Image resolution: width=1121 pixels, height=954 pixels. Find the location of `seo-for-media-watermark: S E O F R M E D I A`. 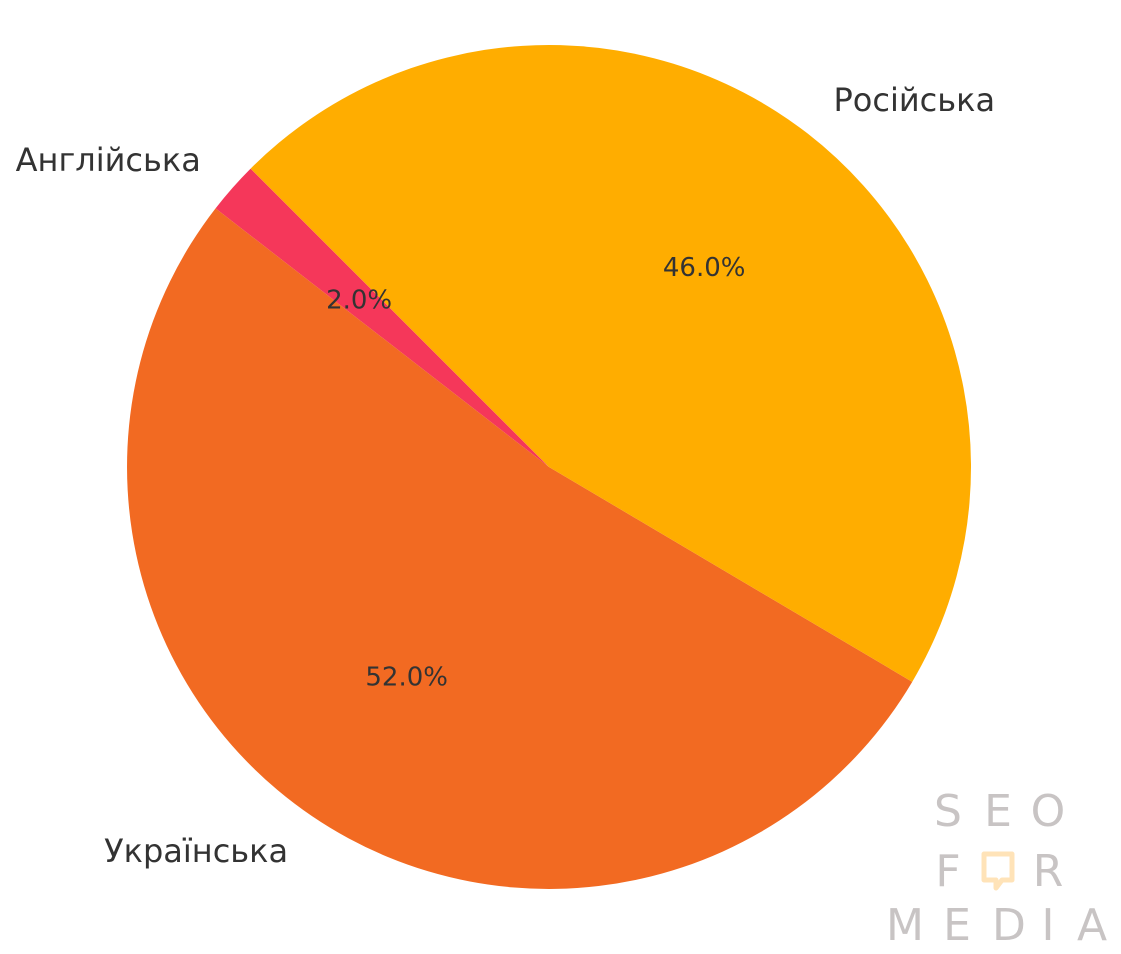

seo-for-media-watermark: S E O F R M E D I A is located at coordinates (996, 868).